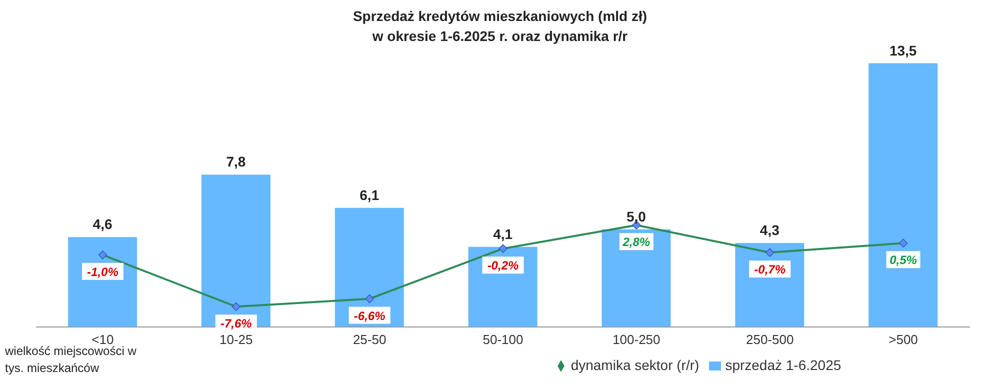 This screenshot has height=391, width=1000. I want to click on data-label: -7,6%, so click(236, 323).